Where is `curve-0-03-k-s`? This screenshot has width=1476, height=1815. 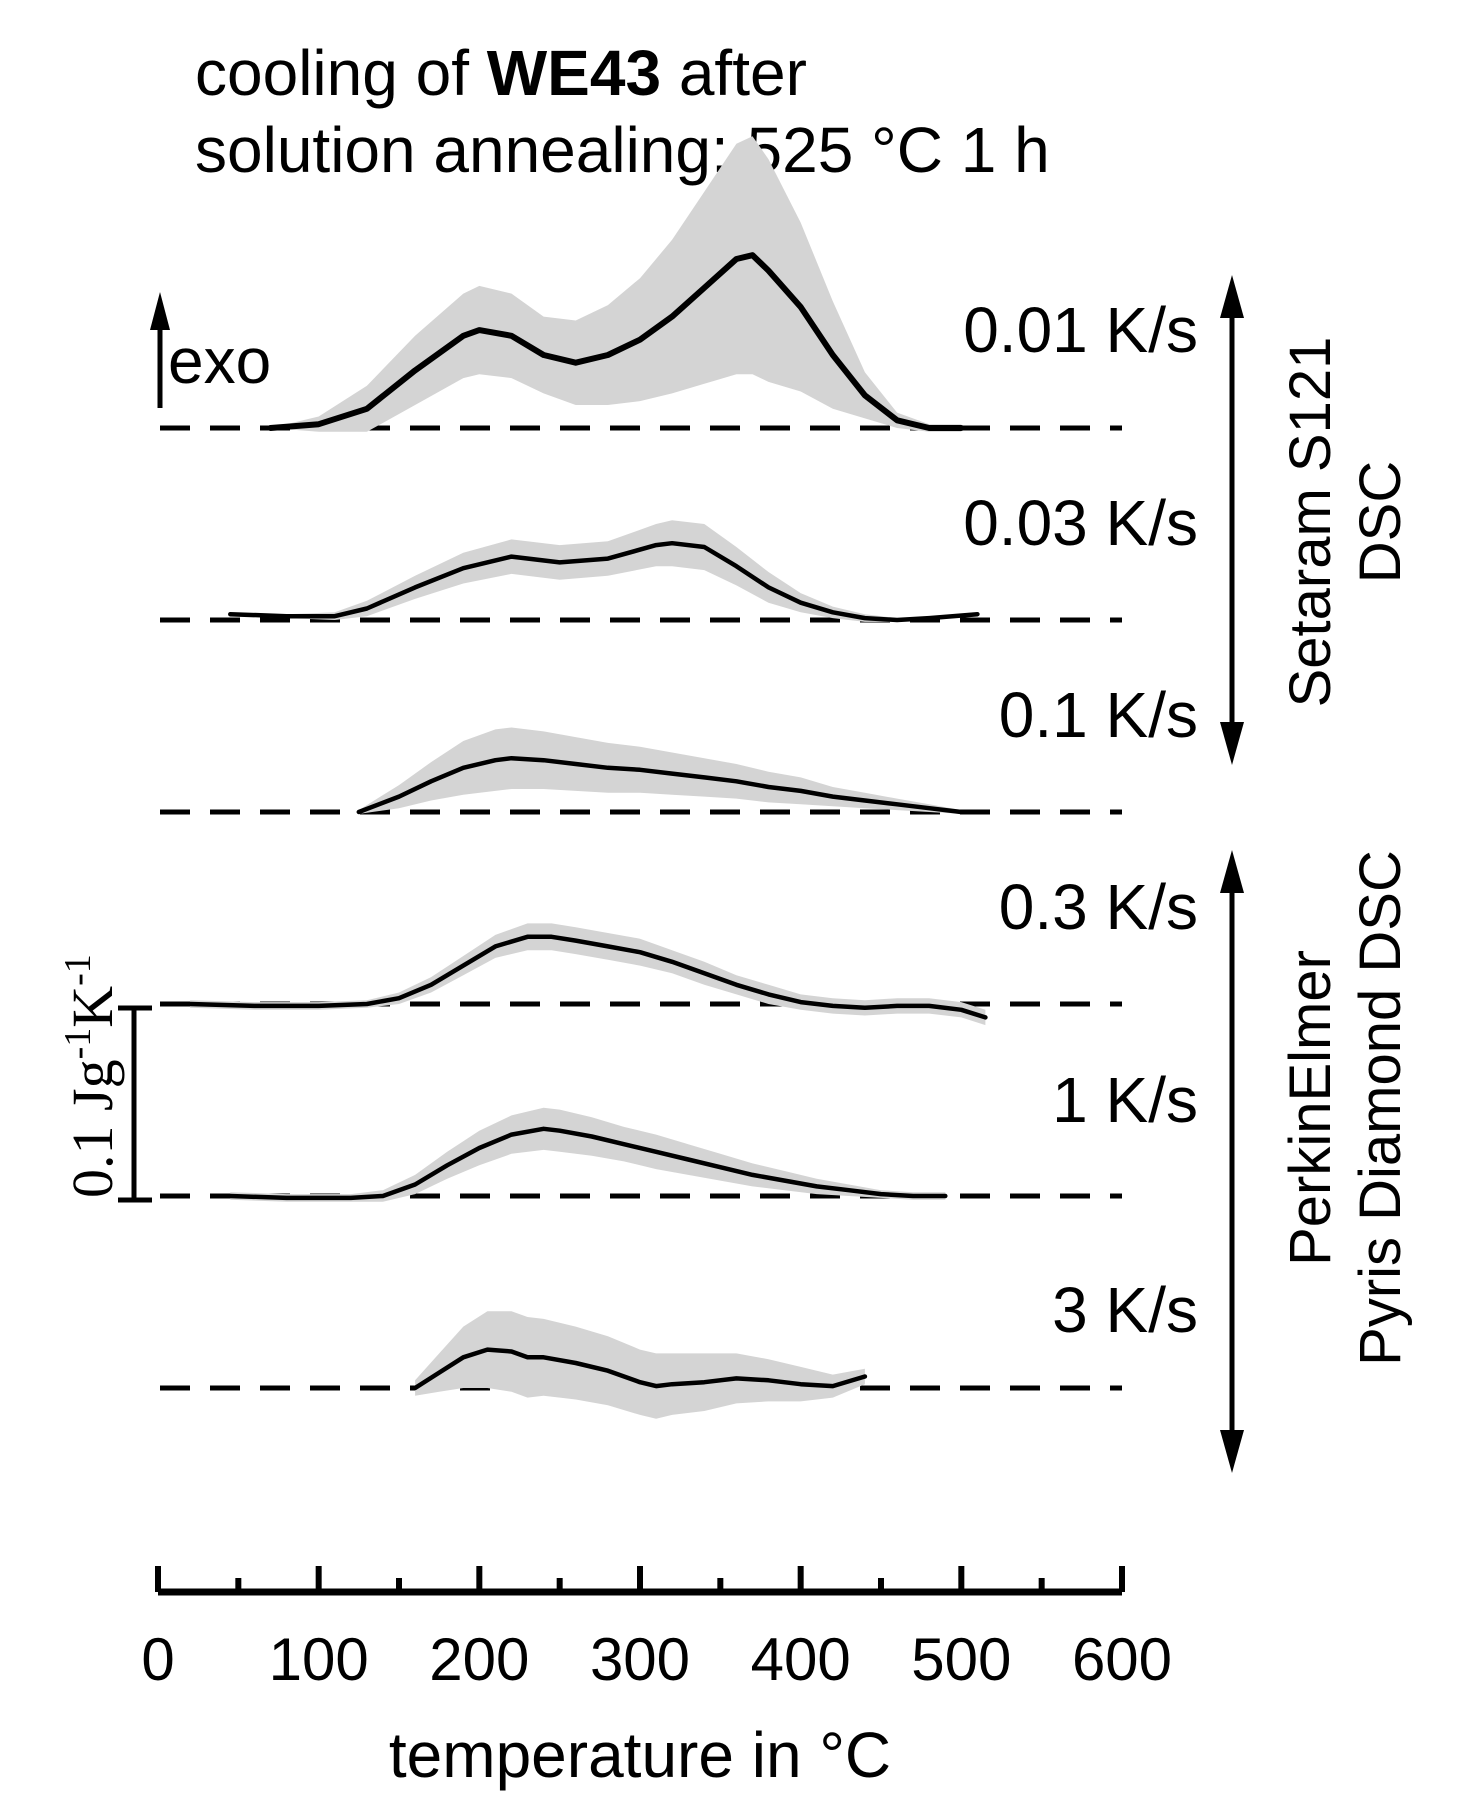 curve-0-03-k-s is located at coordinates (604, 581).